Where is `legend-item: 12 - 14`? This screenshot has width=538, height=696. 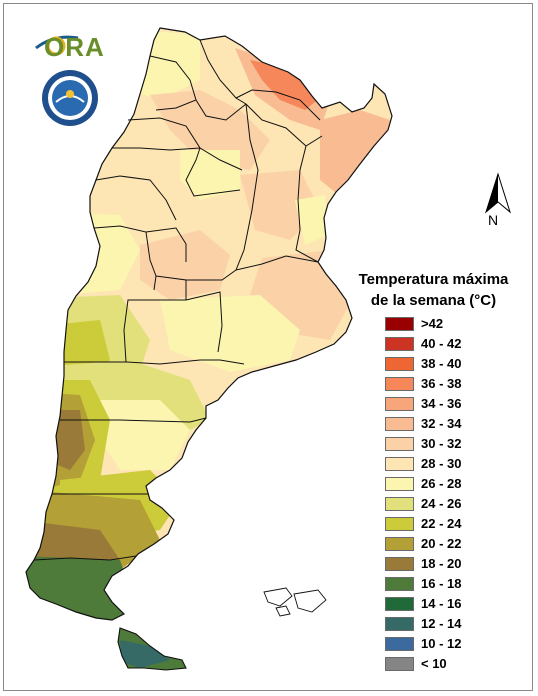 legend-item: 12 - 14 is located at coordinates (445, 624).